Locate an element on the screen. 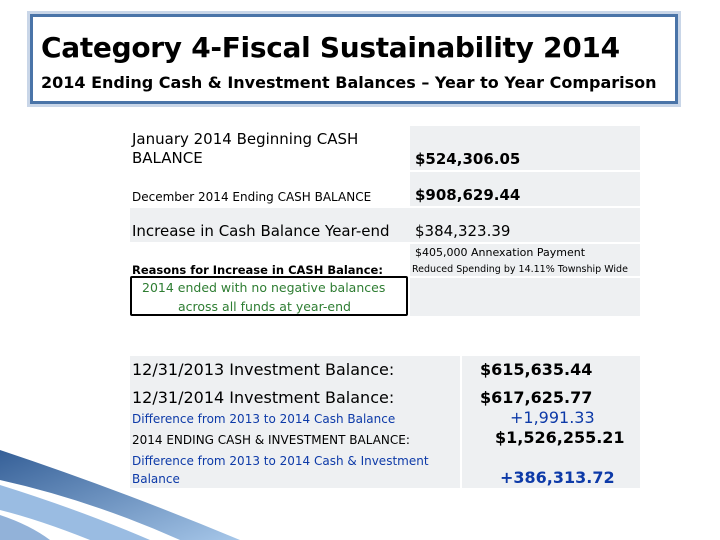 The height and width of the screenshot is (540, 720). inv-2014-value: $617,625.77 is located at coordinates (536, 397).